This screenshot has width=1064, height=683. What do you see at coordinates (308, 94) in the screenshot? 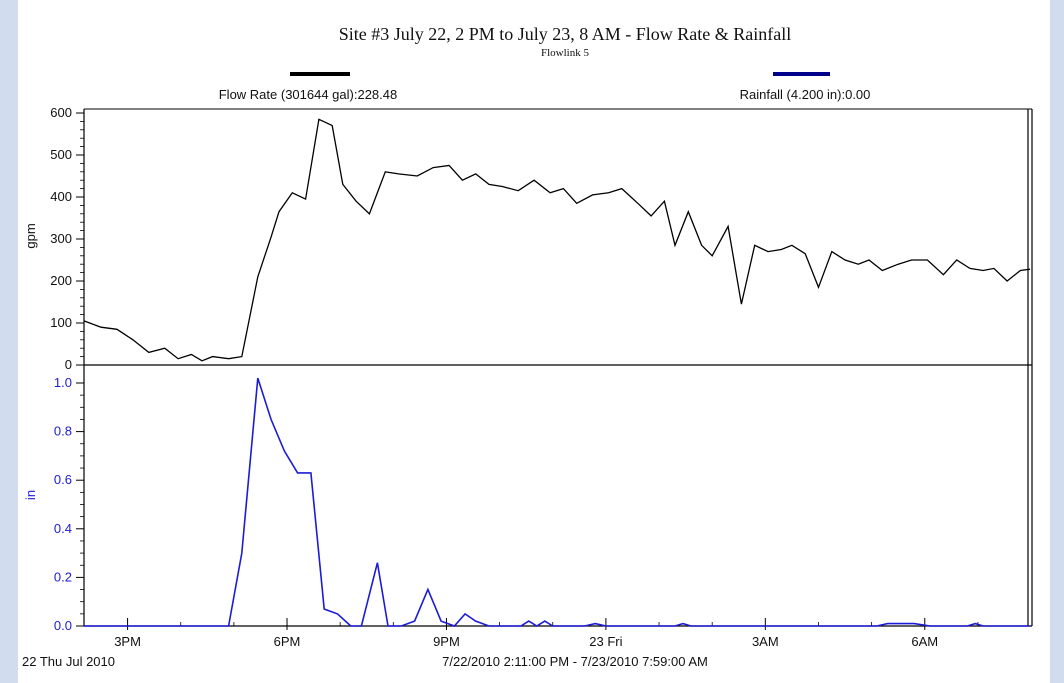
I see `legend-label-flow: Flow Rate (301644 gal):228.48` at bounding box center [308, 94].